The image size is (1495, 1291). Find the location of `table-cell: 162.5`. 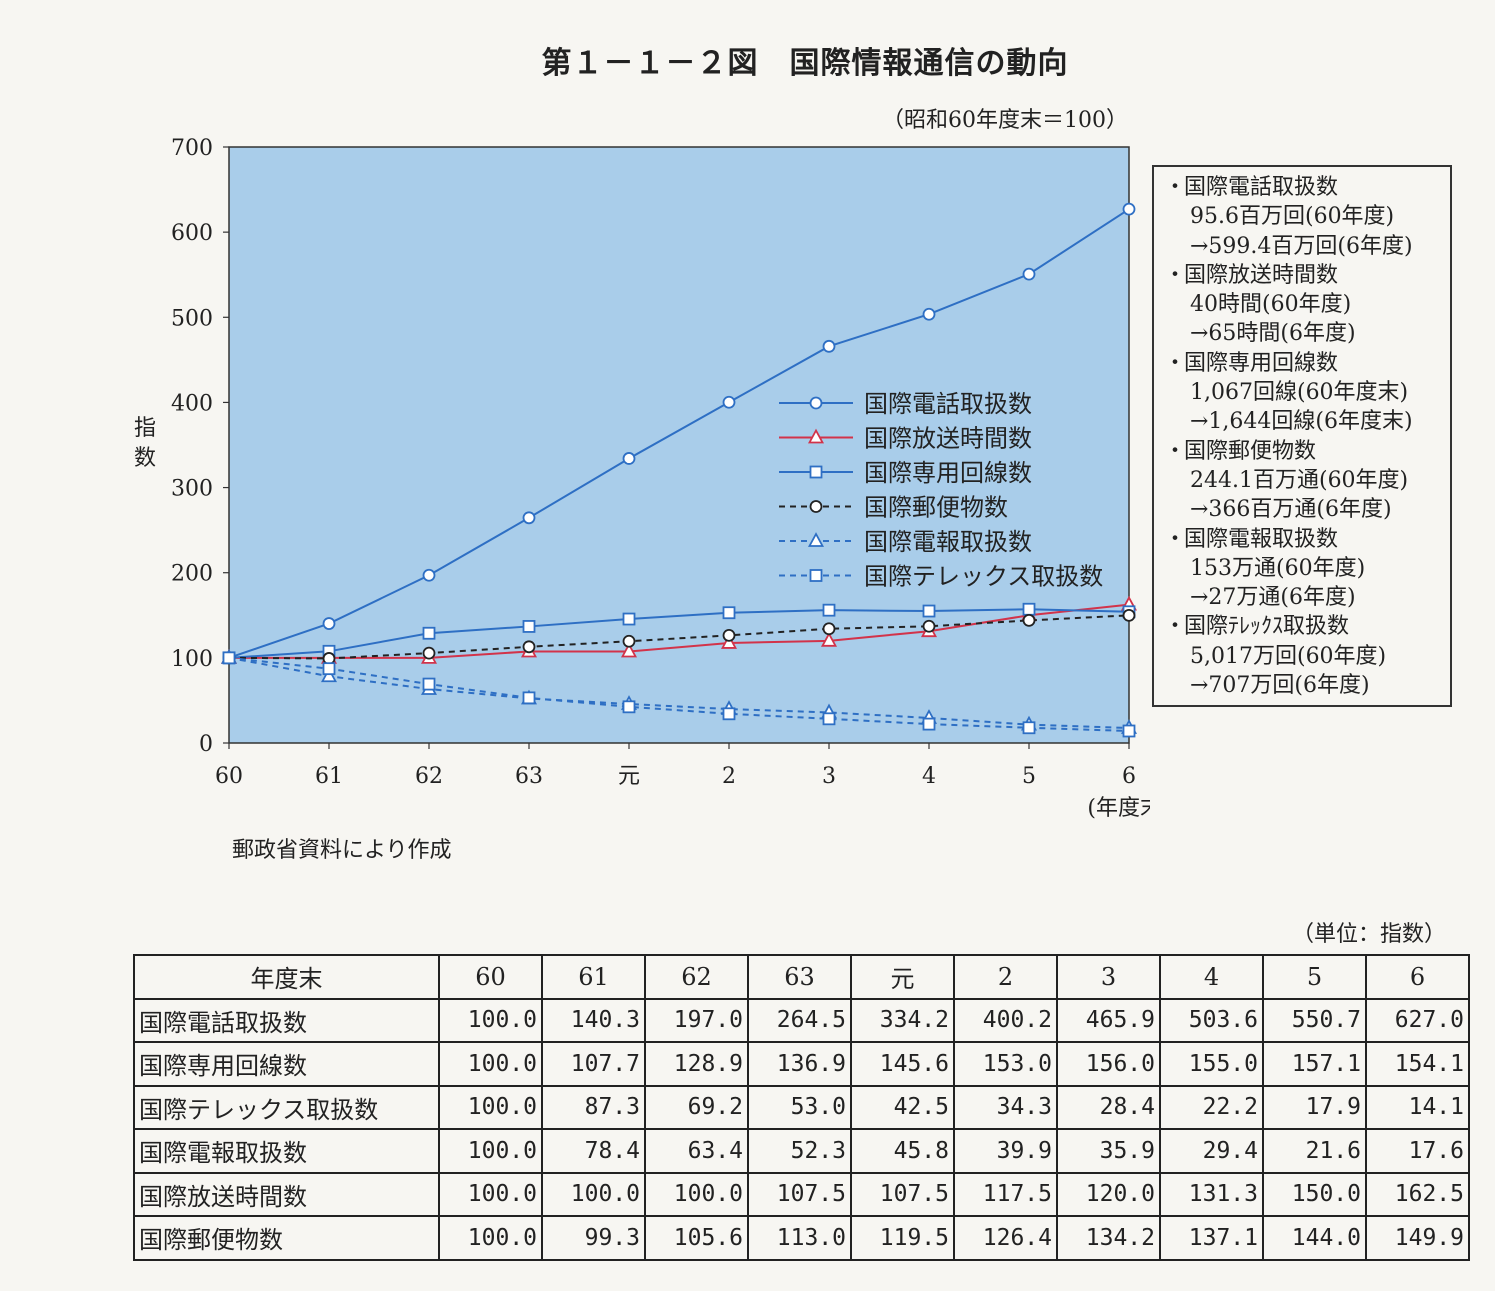

table-cell: 162.5 is located at coordinates (1417, 1194).